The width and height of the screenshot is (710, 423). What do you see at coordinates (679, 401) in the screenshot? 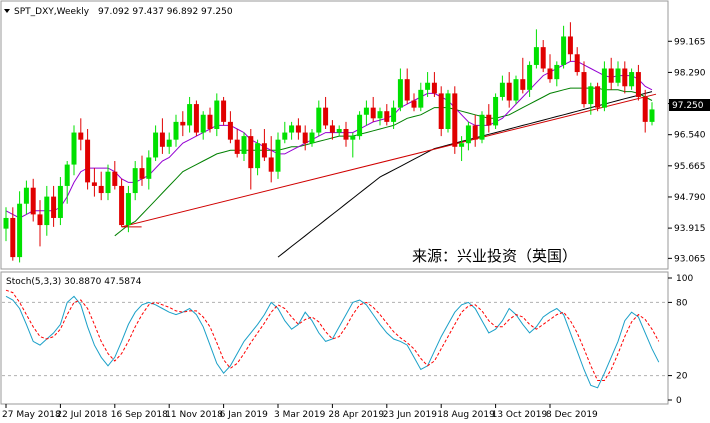
I see `stoch-tick-label: 0` at bounding box center [679, 401].